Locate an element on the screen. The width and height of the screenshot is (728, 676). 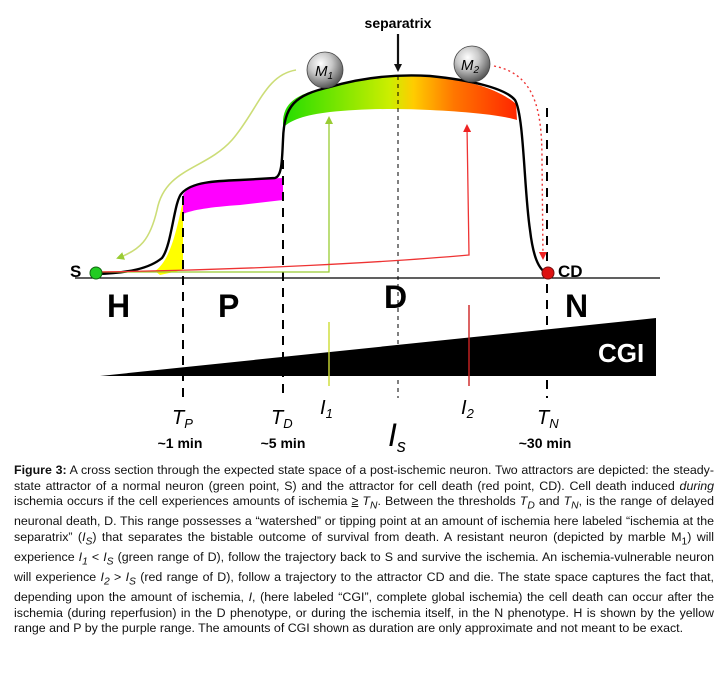
trajectory-i2-up is located at coordinates (283, 198).